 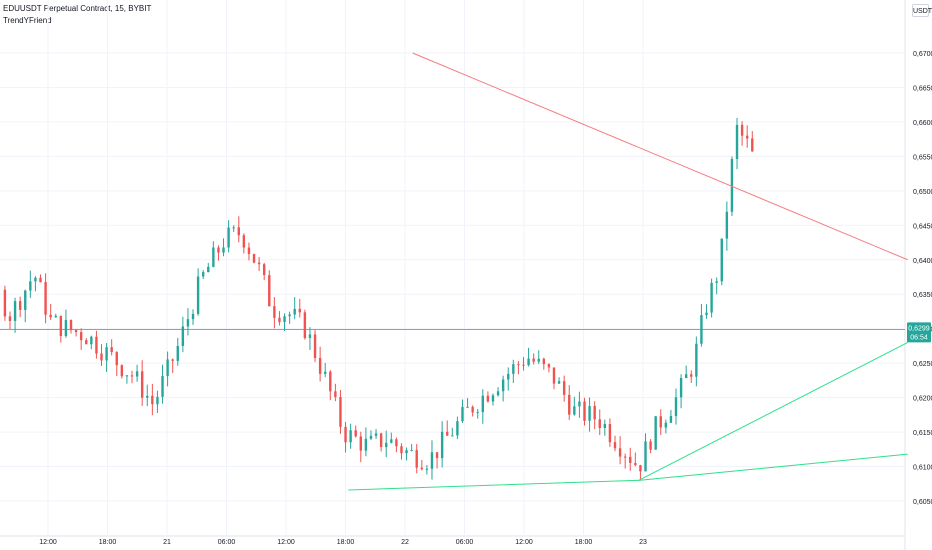 What do you see at coordinates (919, 337) in the screenshot?
I see `candle-countdown-label: 06:54` at bounding box center [919, 337].